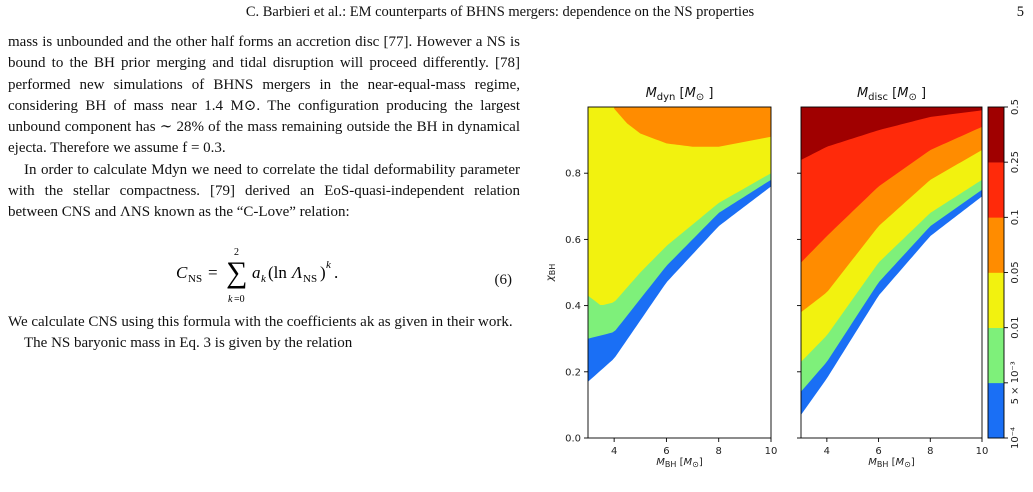  I want to click on colorbar-tick-label: 0.1, so click(1015, 217).